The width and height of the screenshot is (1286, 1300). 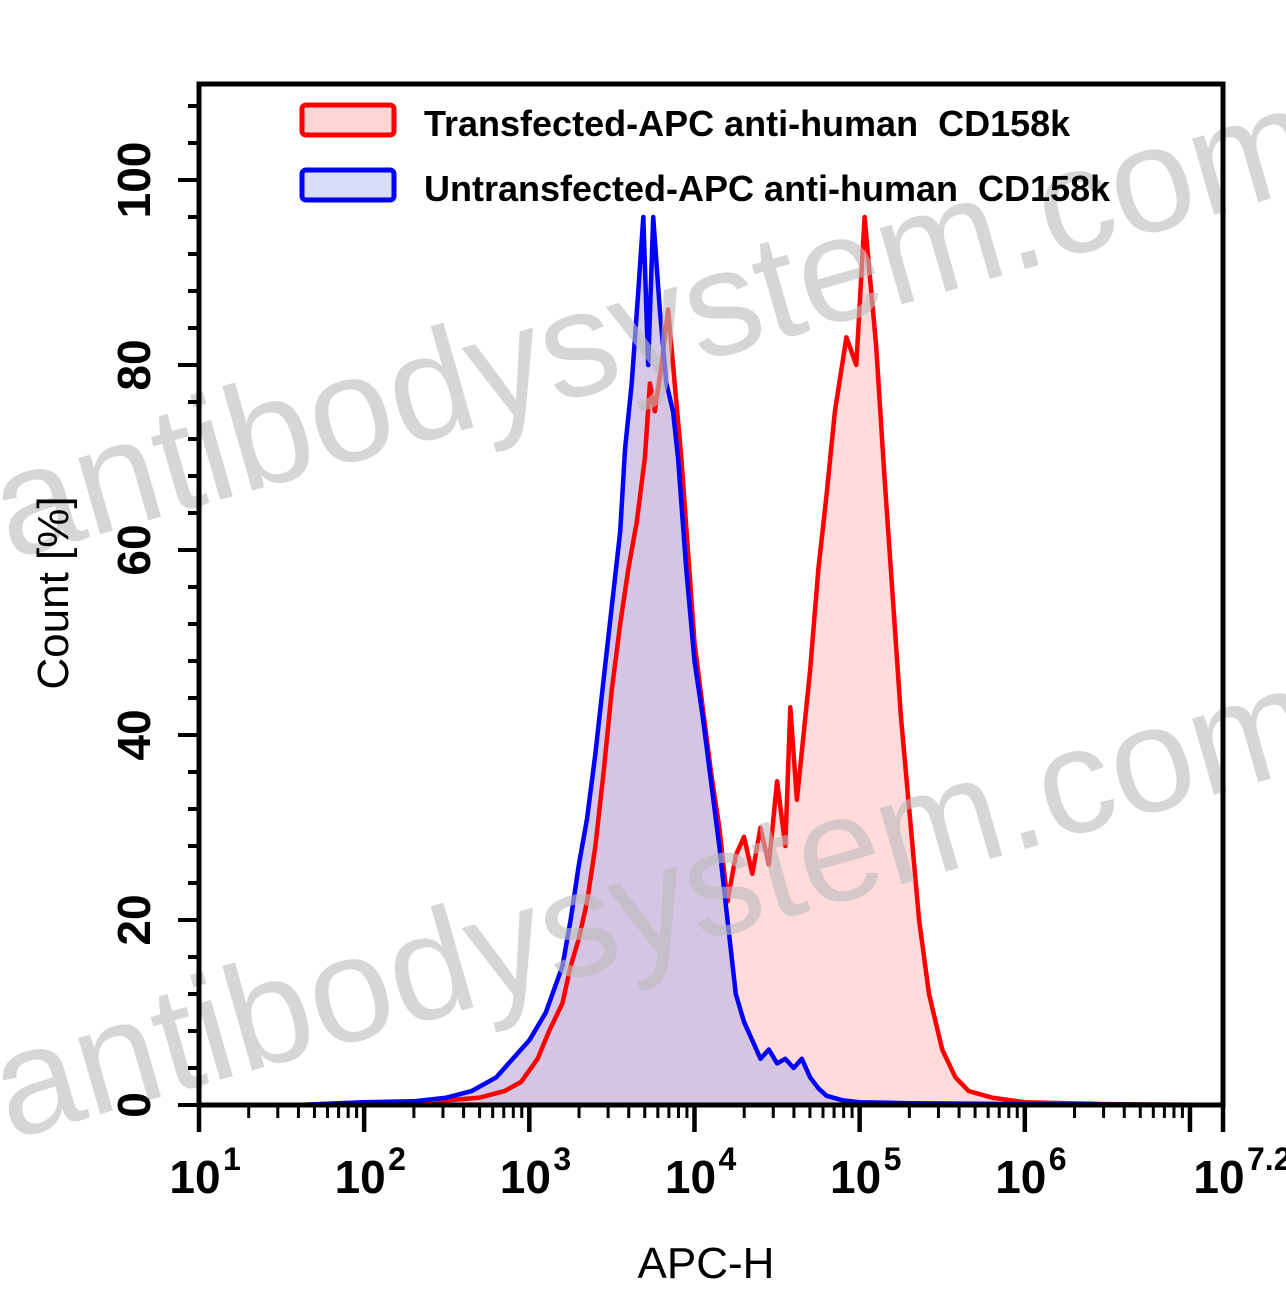 What do you see at coordinates (893, 1159) in the screenshot?
I see `x-tick-exponent: 5` at bounding box center [893, 1159].